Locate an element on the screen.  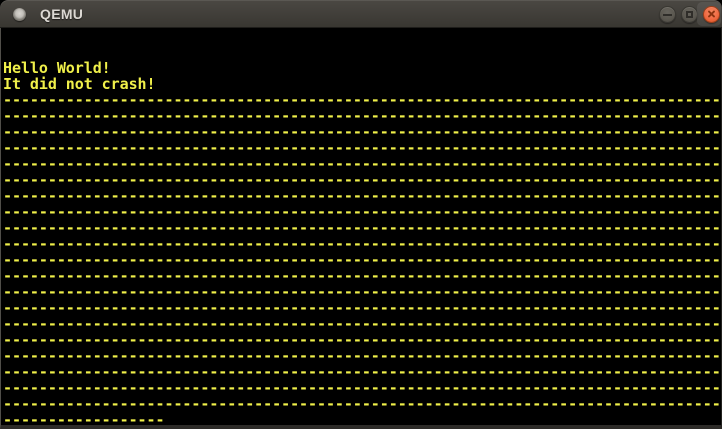
terminal-line: It did not crash! is located at coordinates (79, 84).